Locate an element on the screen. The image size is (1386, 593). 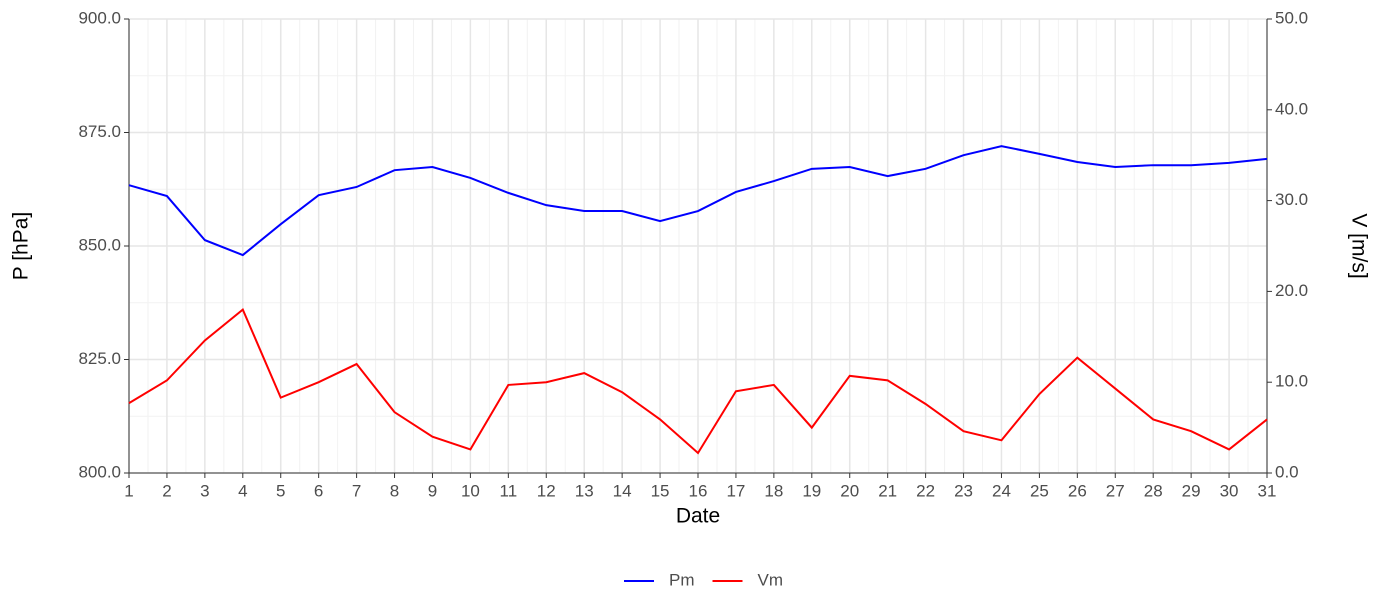
x-tick-label: 29 is located at coordinates (1191, 490).